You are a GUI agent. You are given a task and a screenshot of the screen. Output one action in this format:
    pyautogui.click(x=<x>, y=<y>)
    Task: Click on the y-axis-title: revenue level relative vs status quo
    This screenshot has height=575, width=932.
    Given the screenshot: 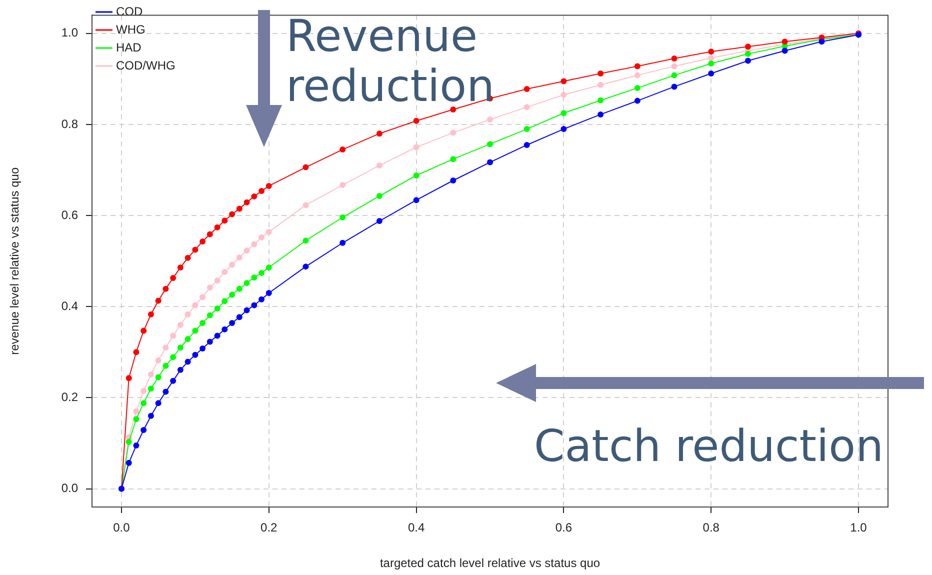 What is the action you would take?
    pyautogui.click(x=15, y=261)
    